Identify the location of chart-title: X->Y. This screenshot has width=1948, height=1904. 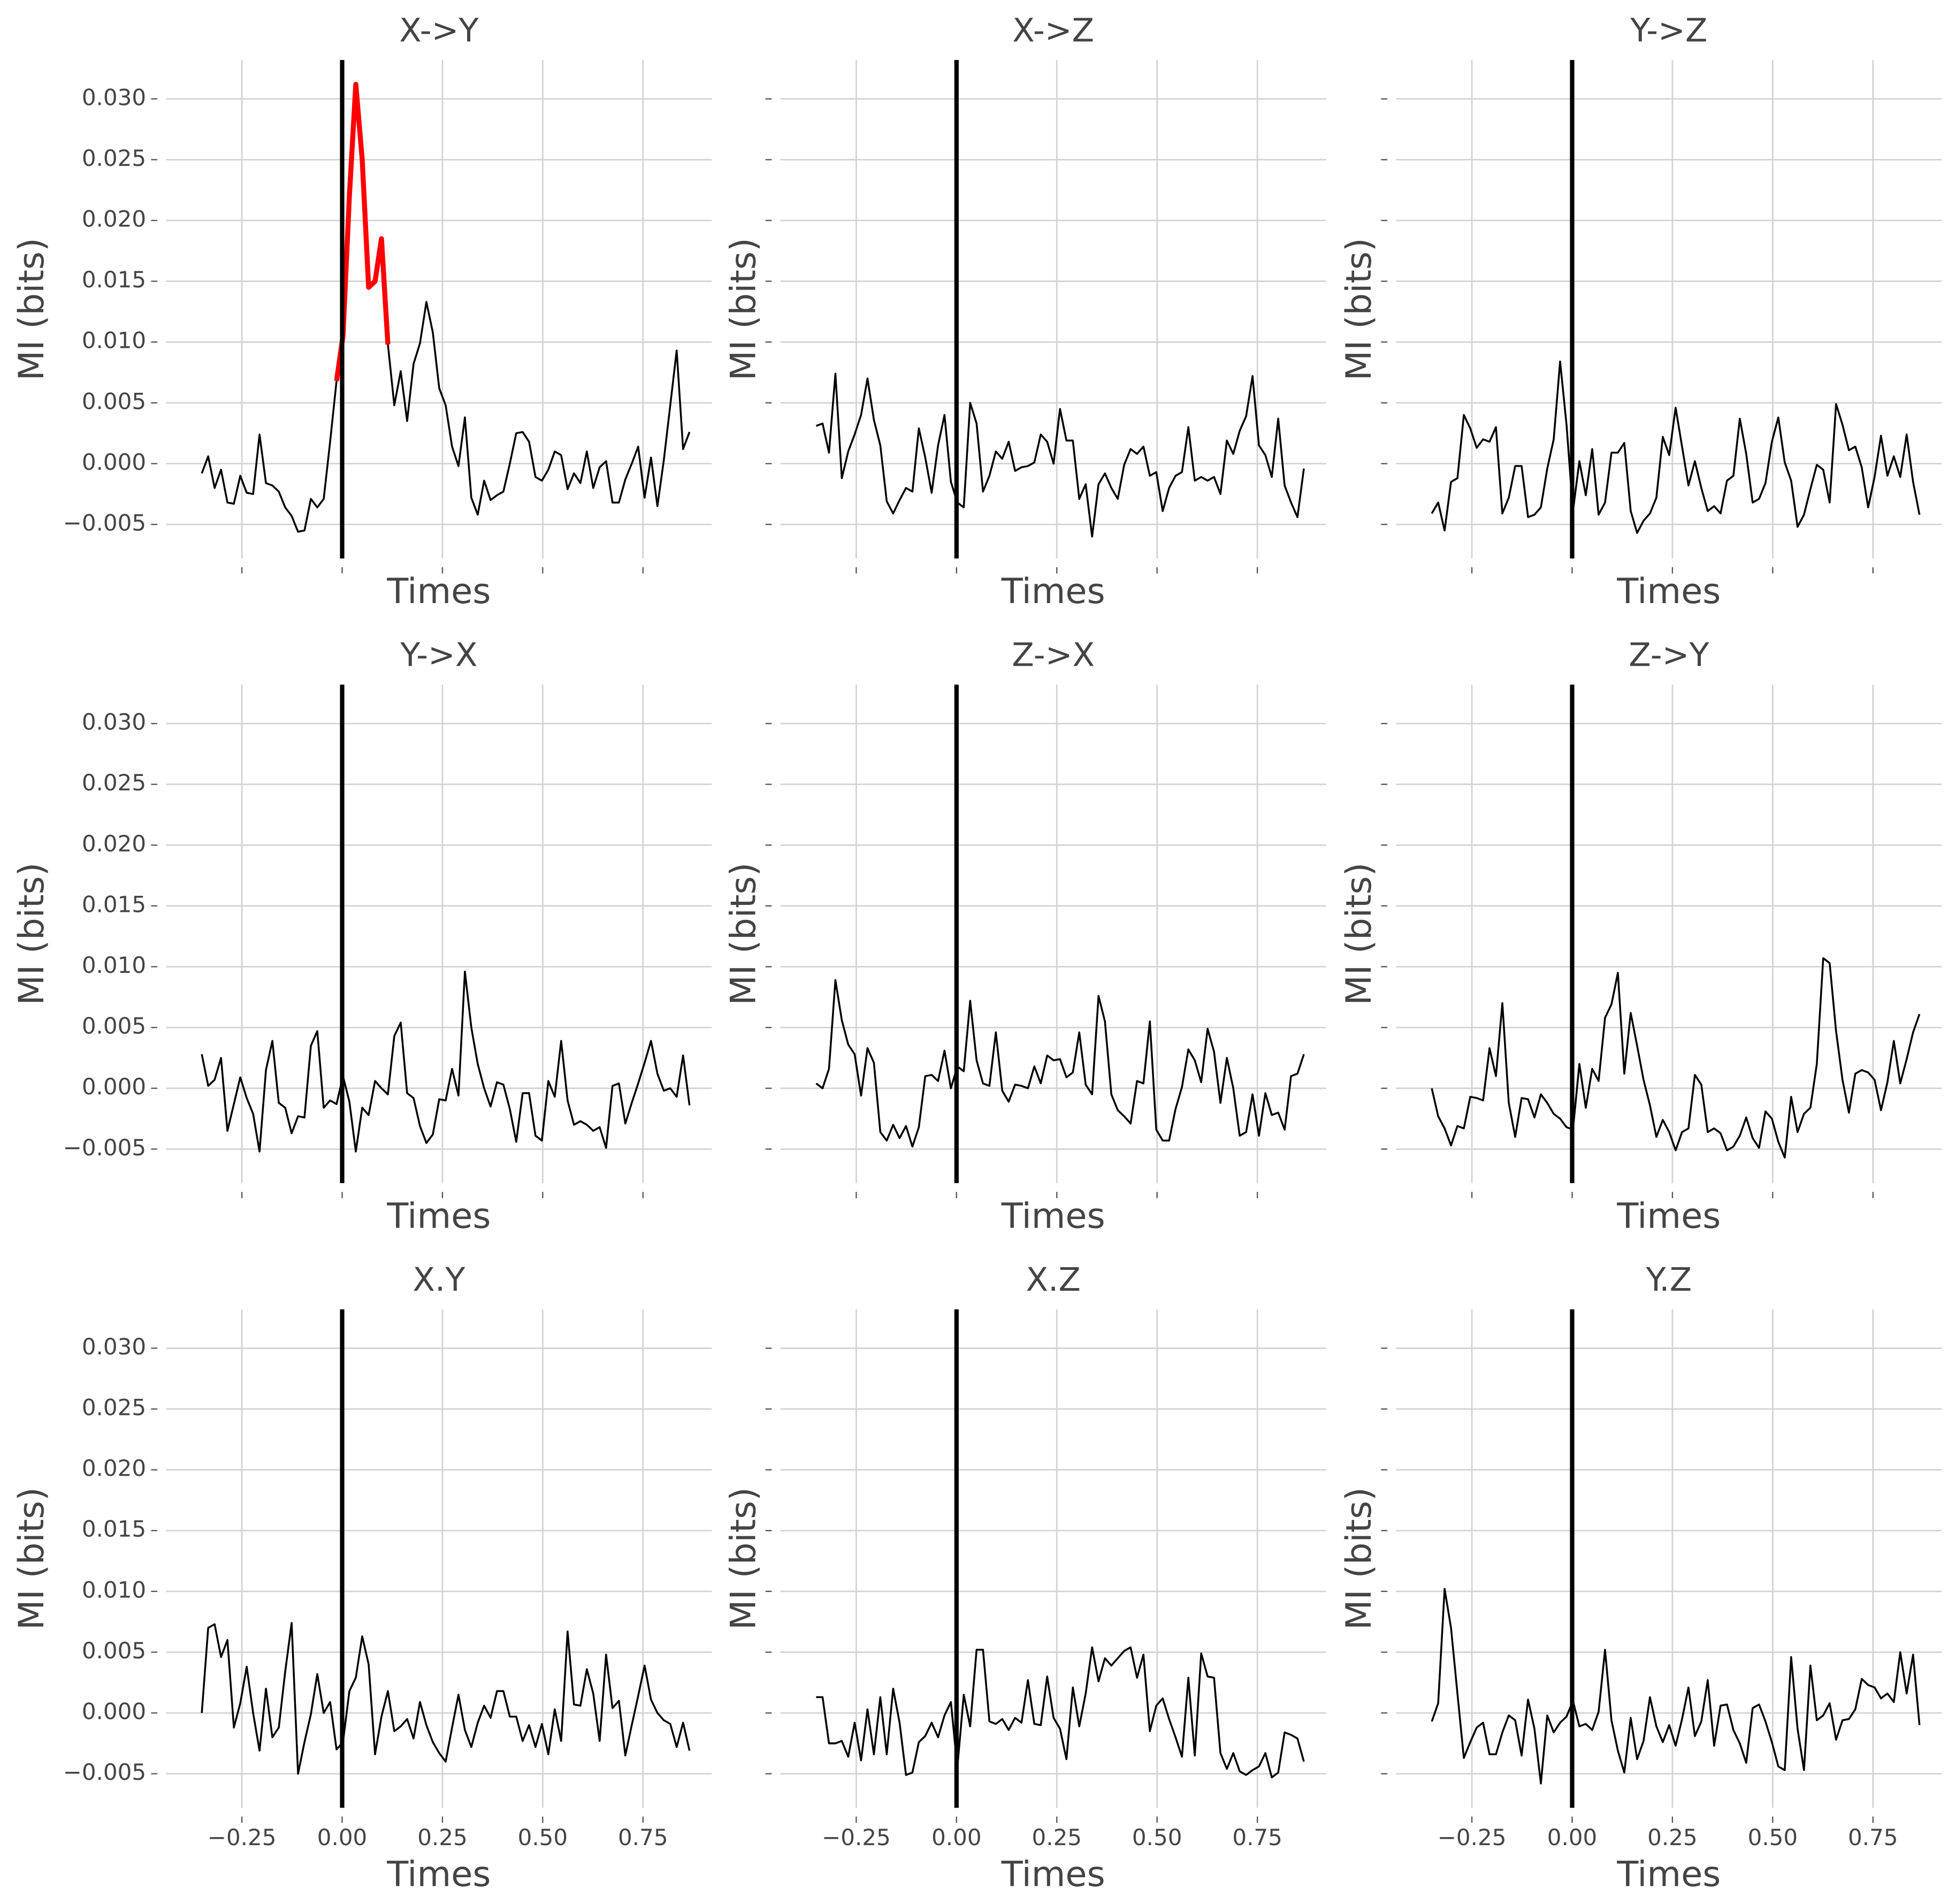
(439, 31).